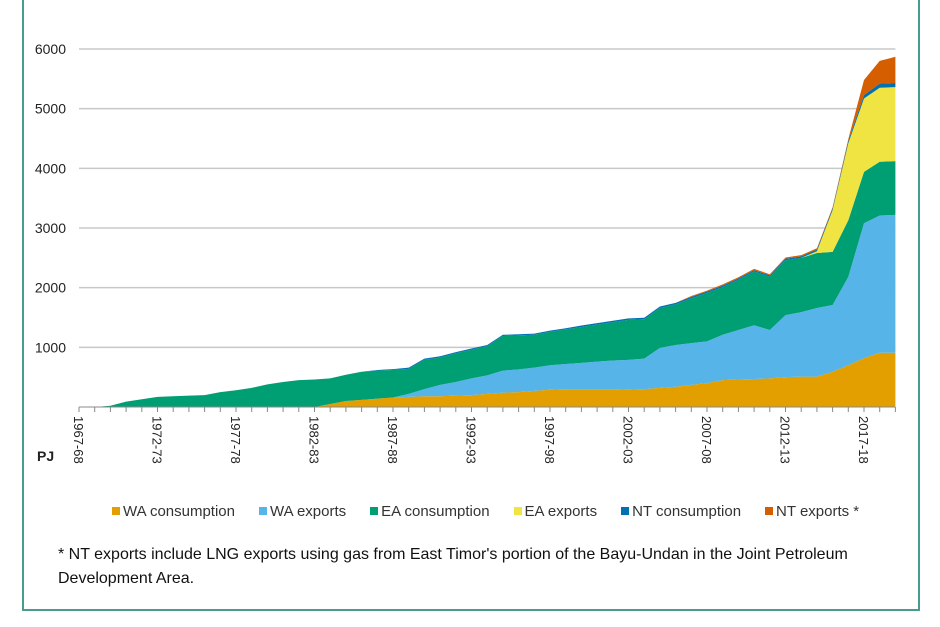  I want to click on x-tick-label: 2002-03, so click(628, 440).